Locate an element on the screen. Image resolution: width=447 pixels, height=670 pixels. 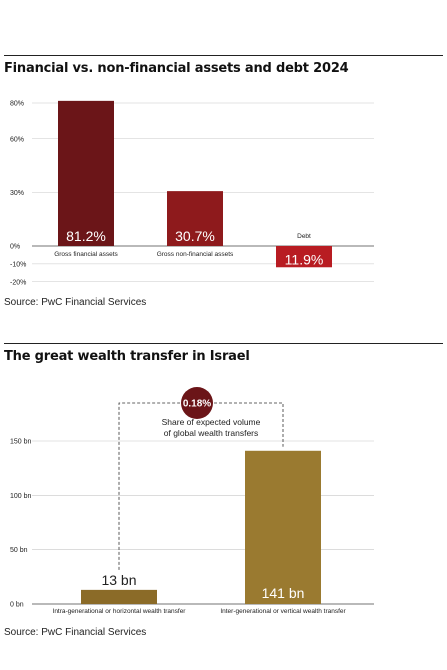
chart1-value-label: 11.9% is located at coordinates (304, 259).